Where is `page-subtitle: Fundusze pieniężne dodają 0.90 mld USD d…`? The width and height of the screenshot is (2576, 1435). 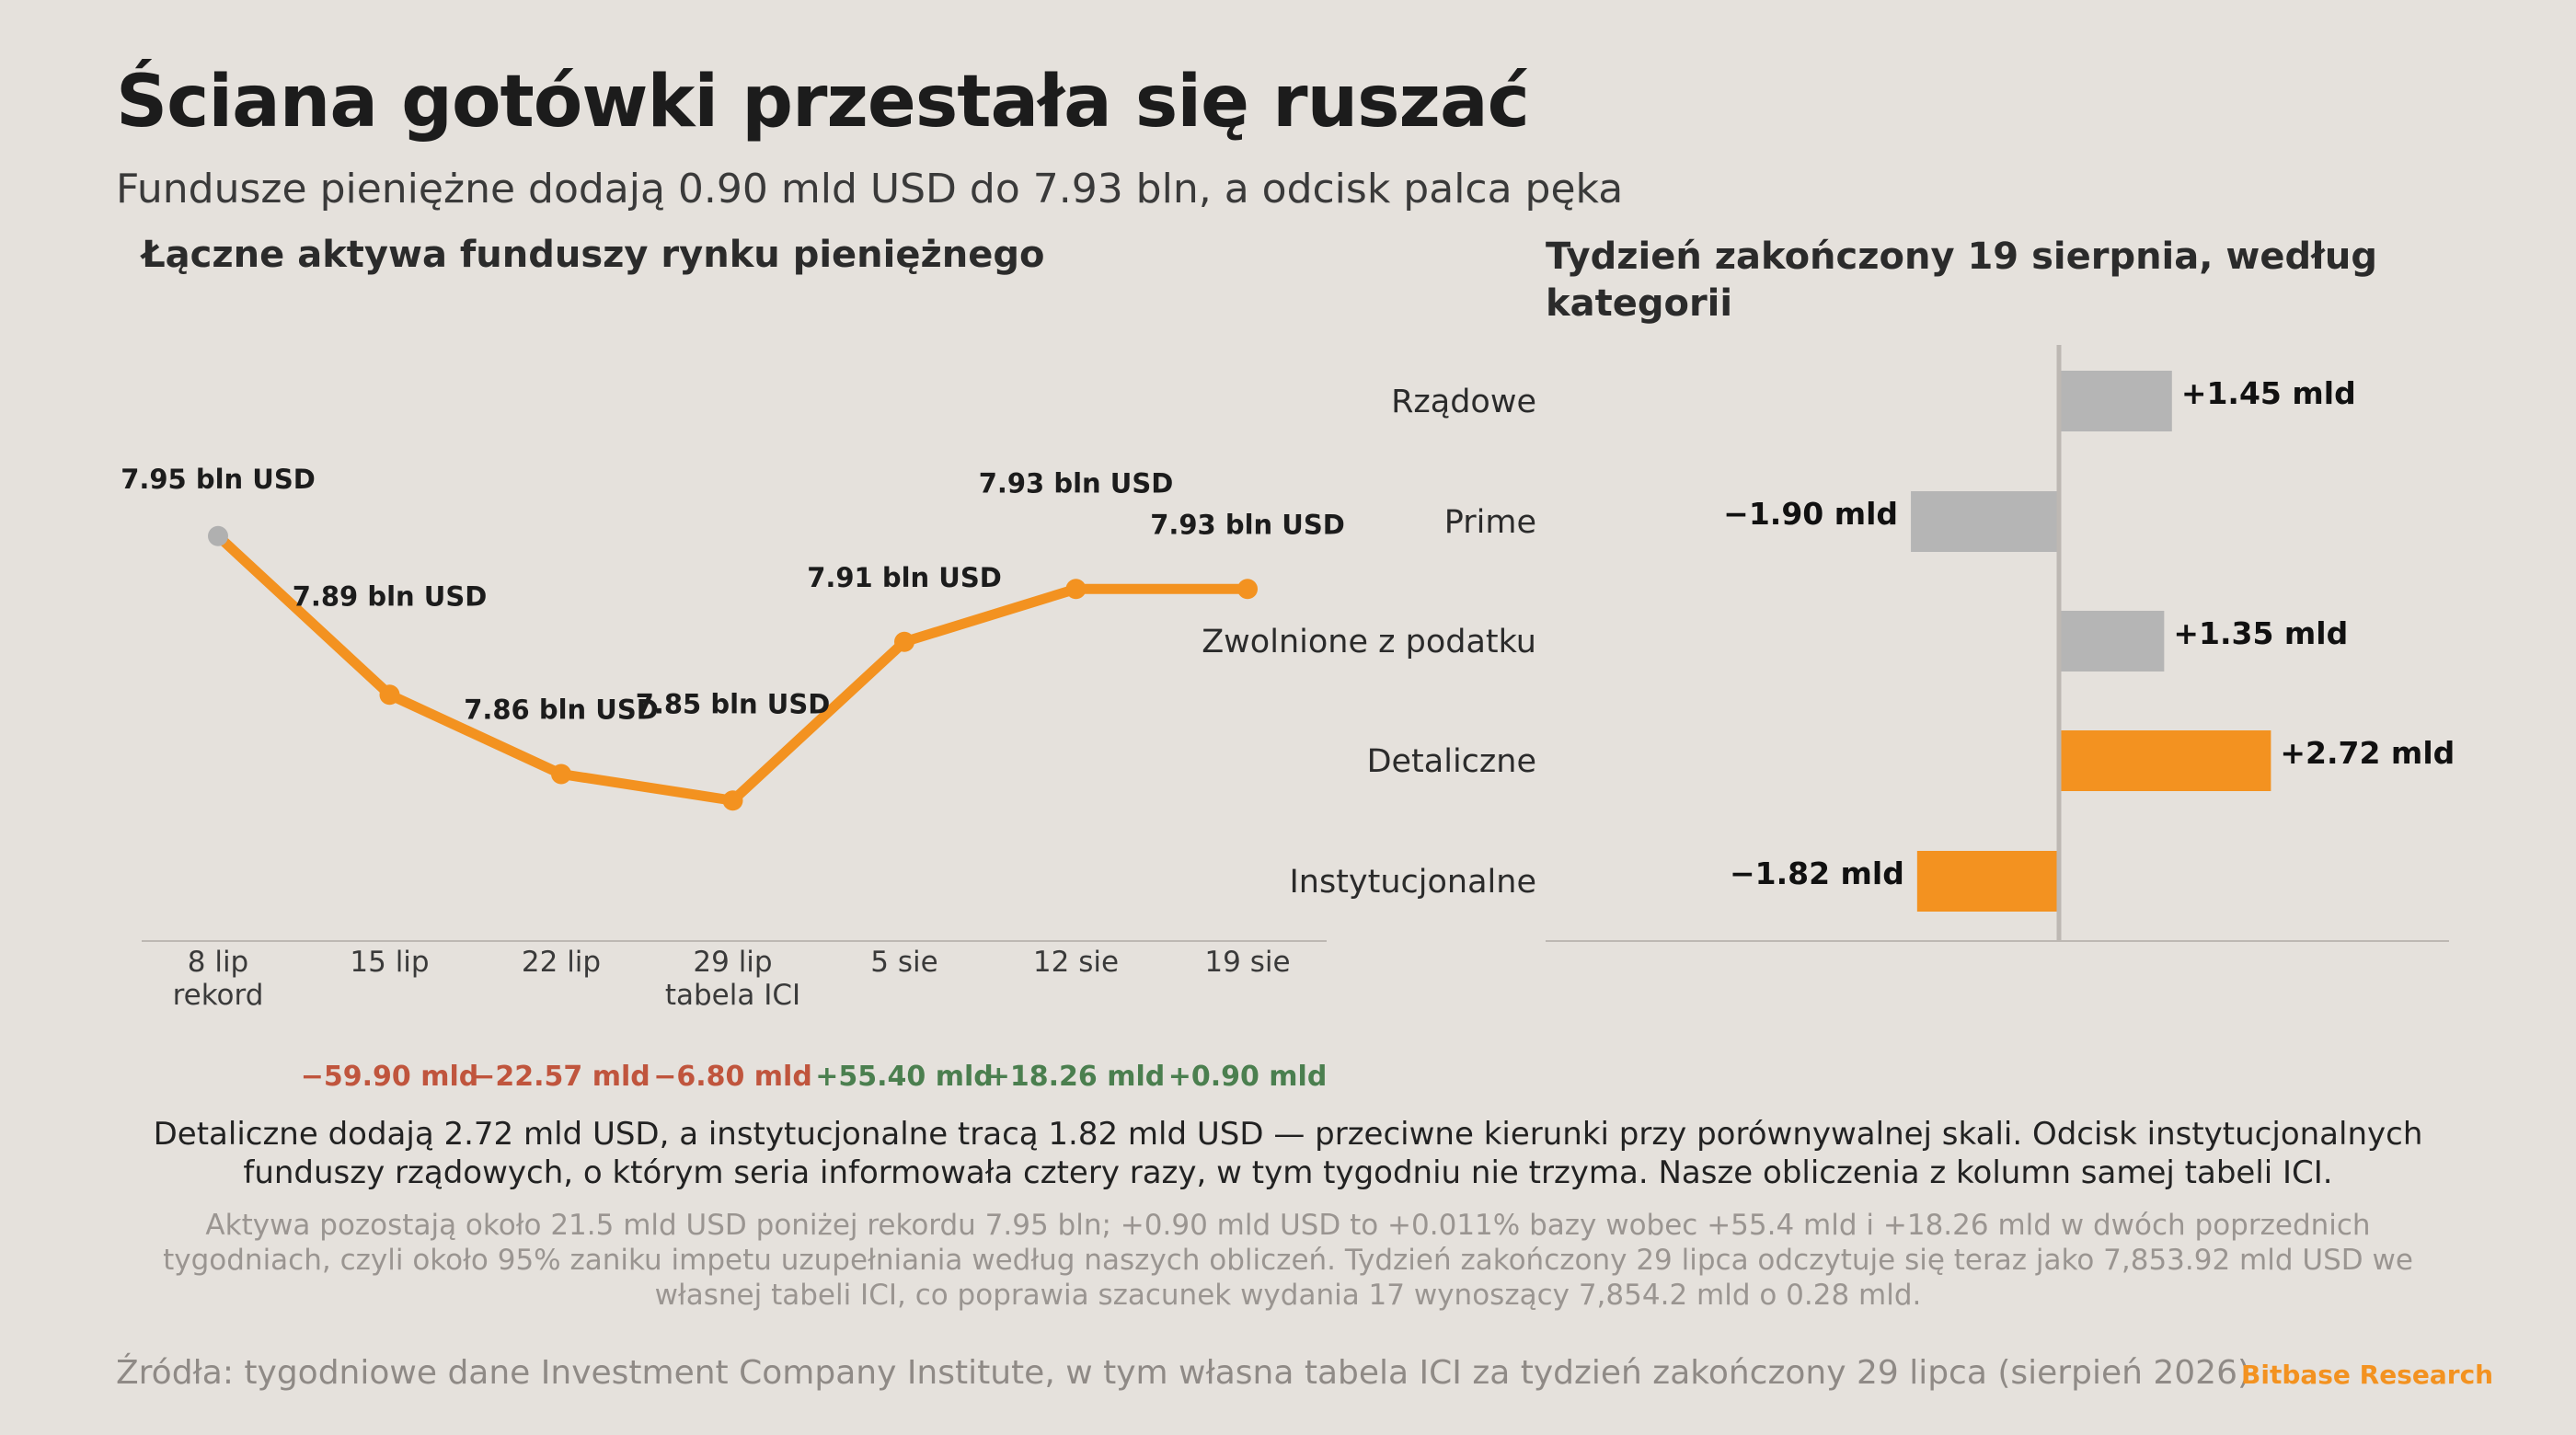
page-subtitle: Fundusze pieniężne dodają 0.90 mld USD d… is located at coordinates (870, 189).